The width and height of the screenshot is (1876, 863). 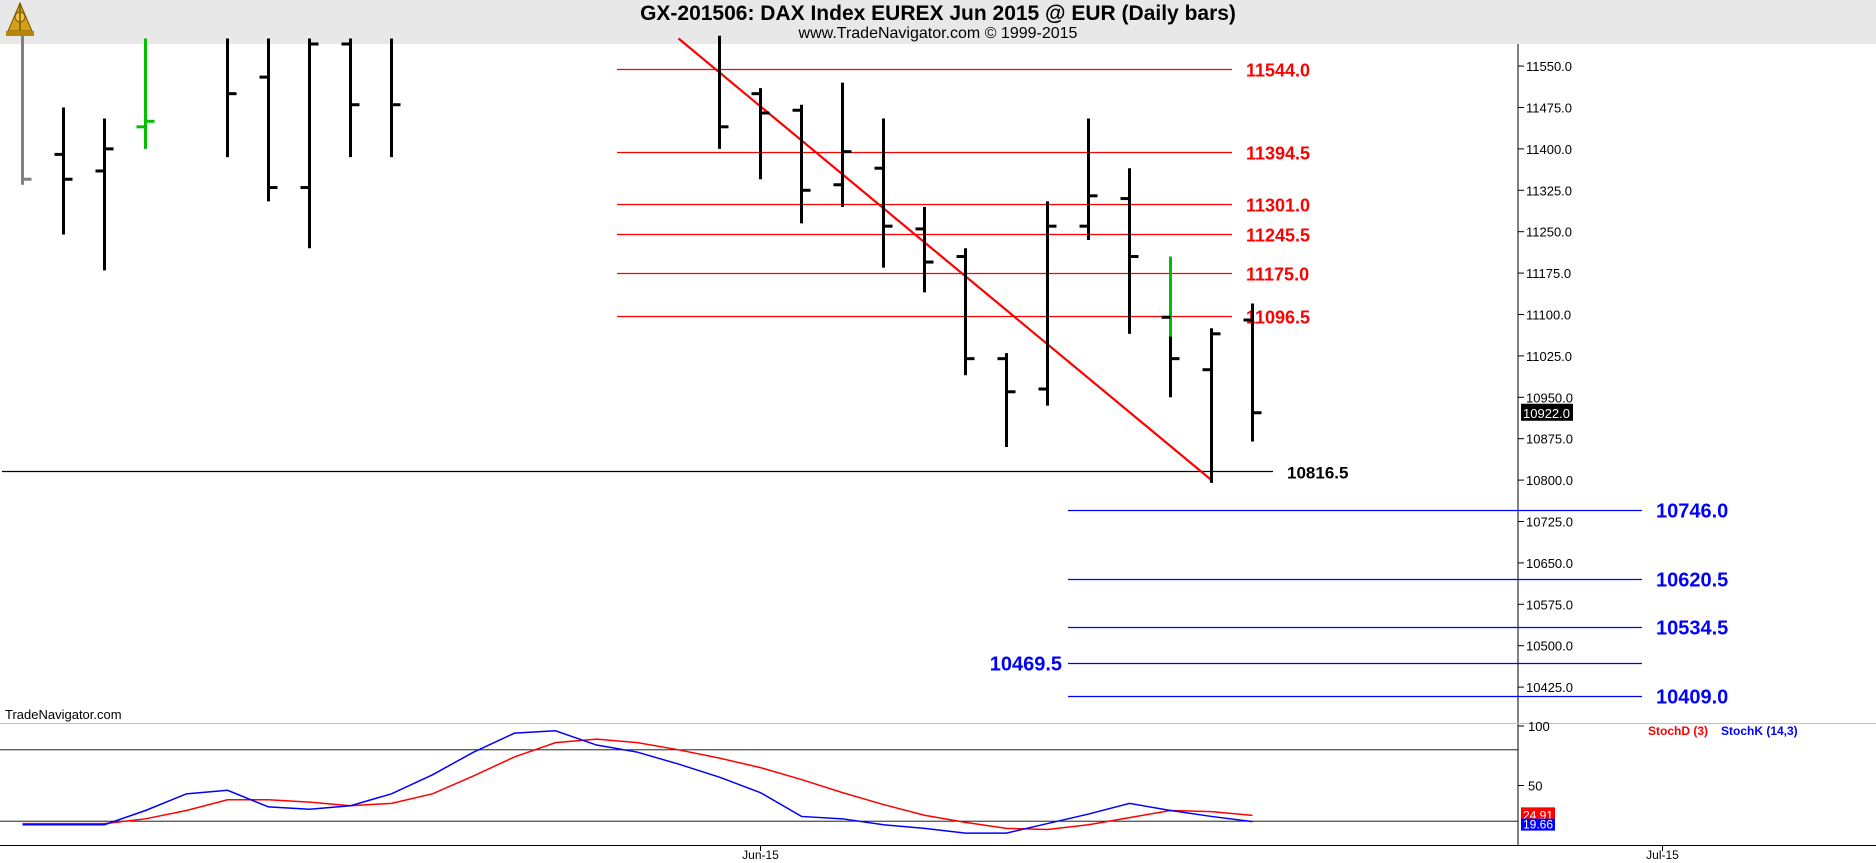 What do you see at coordinates (1210, 853) in the screenshot?
I see `date-axis: Jun-15 Jul-15` at bounding box center [1210, 853].